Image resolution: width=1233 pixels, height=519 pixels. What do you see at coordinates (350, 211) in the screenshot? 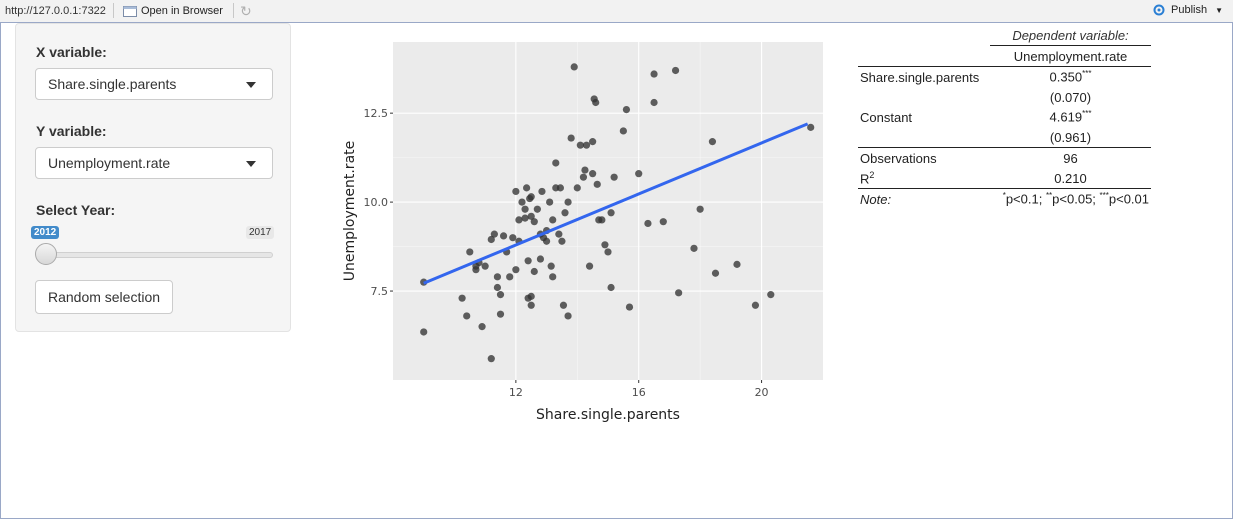
I see `y-axis-title: Unemployment.rate` at bounding box center [350, 211].